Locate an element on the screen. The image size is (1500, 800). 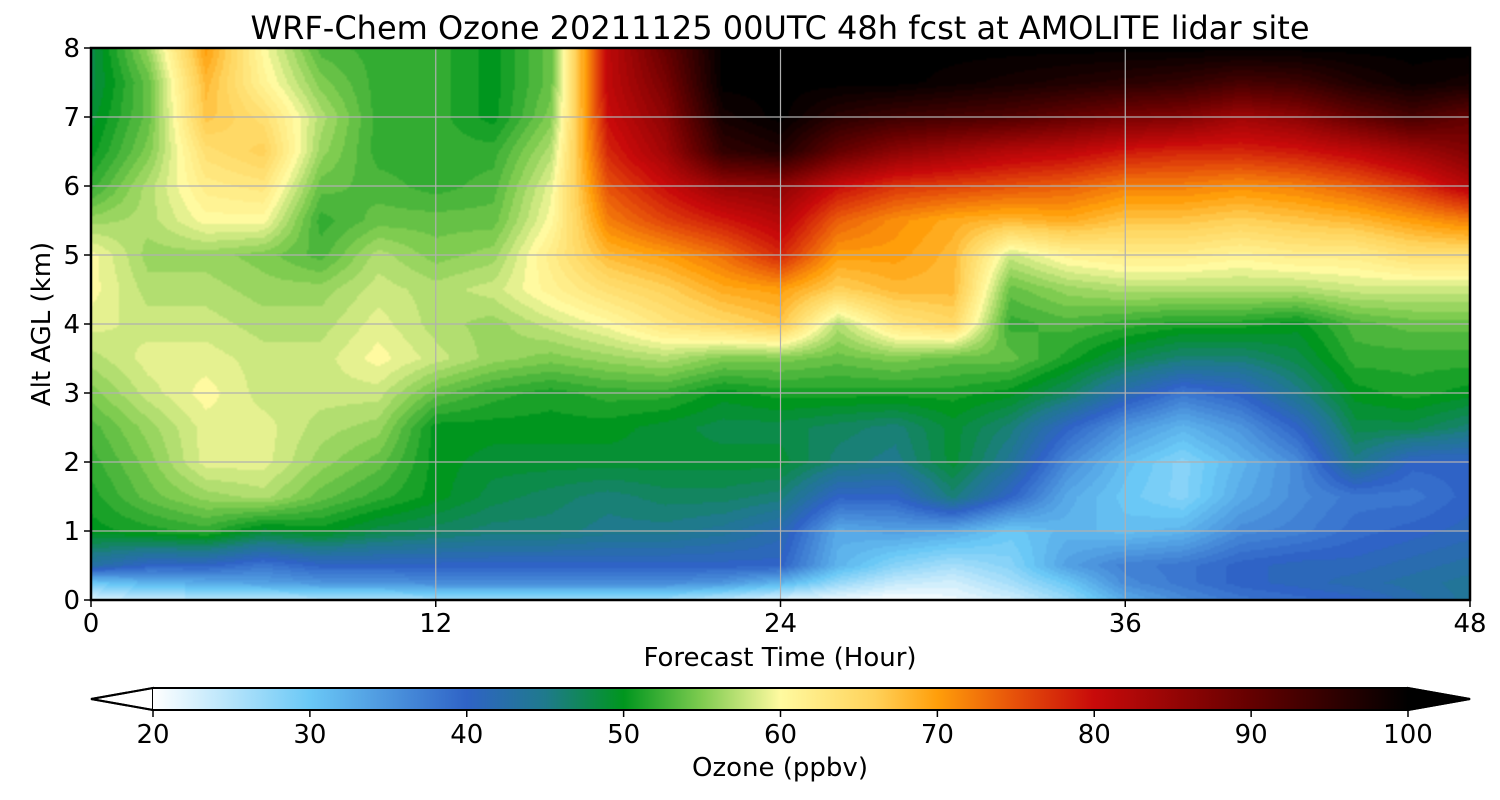
y-tick-label: 8 is located at coordinates (71, 49).